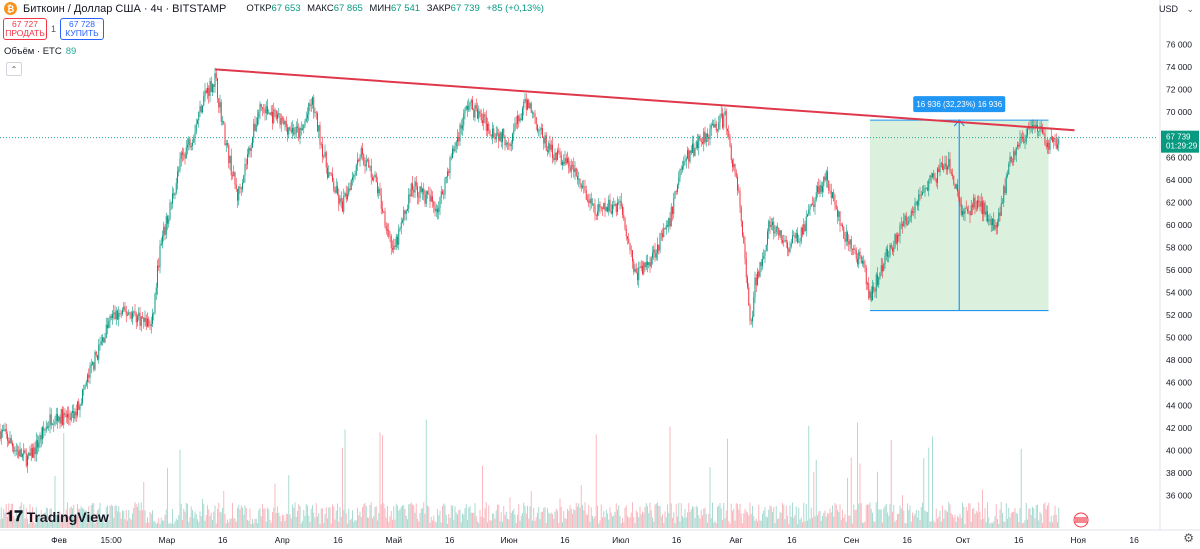  I want to click on y-tick-label: 50 000, so click(1179, 338).